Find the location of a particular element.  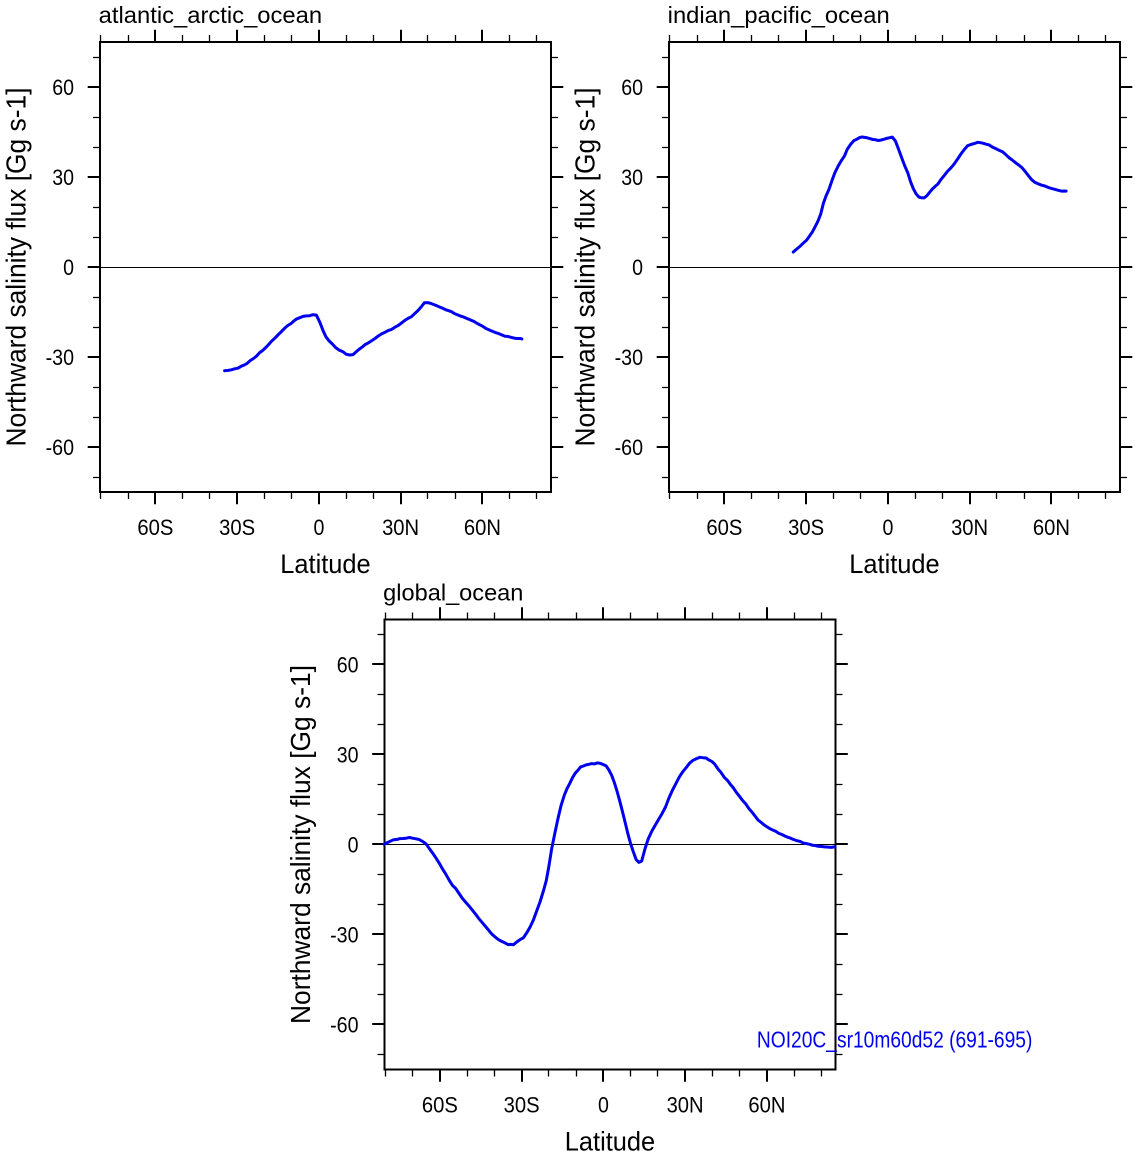

svg-text: atlantic_arctic_ocean is located at coordinates (210, 15).